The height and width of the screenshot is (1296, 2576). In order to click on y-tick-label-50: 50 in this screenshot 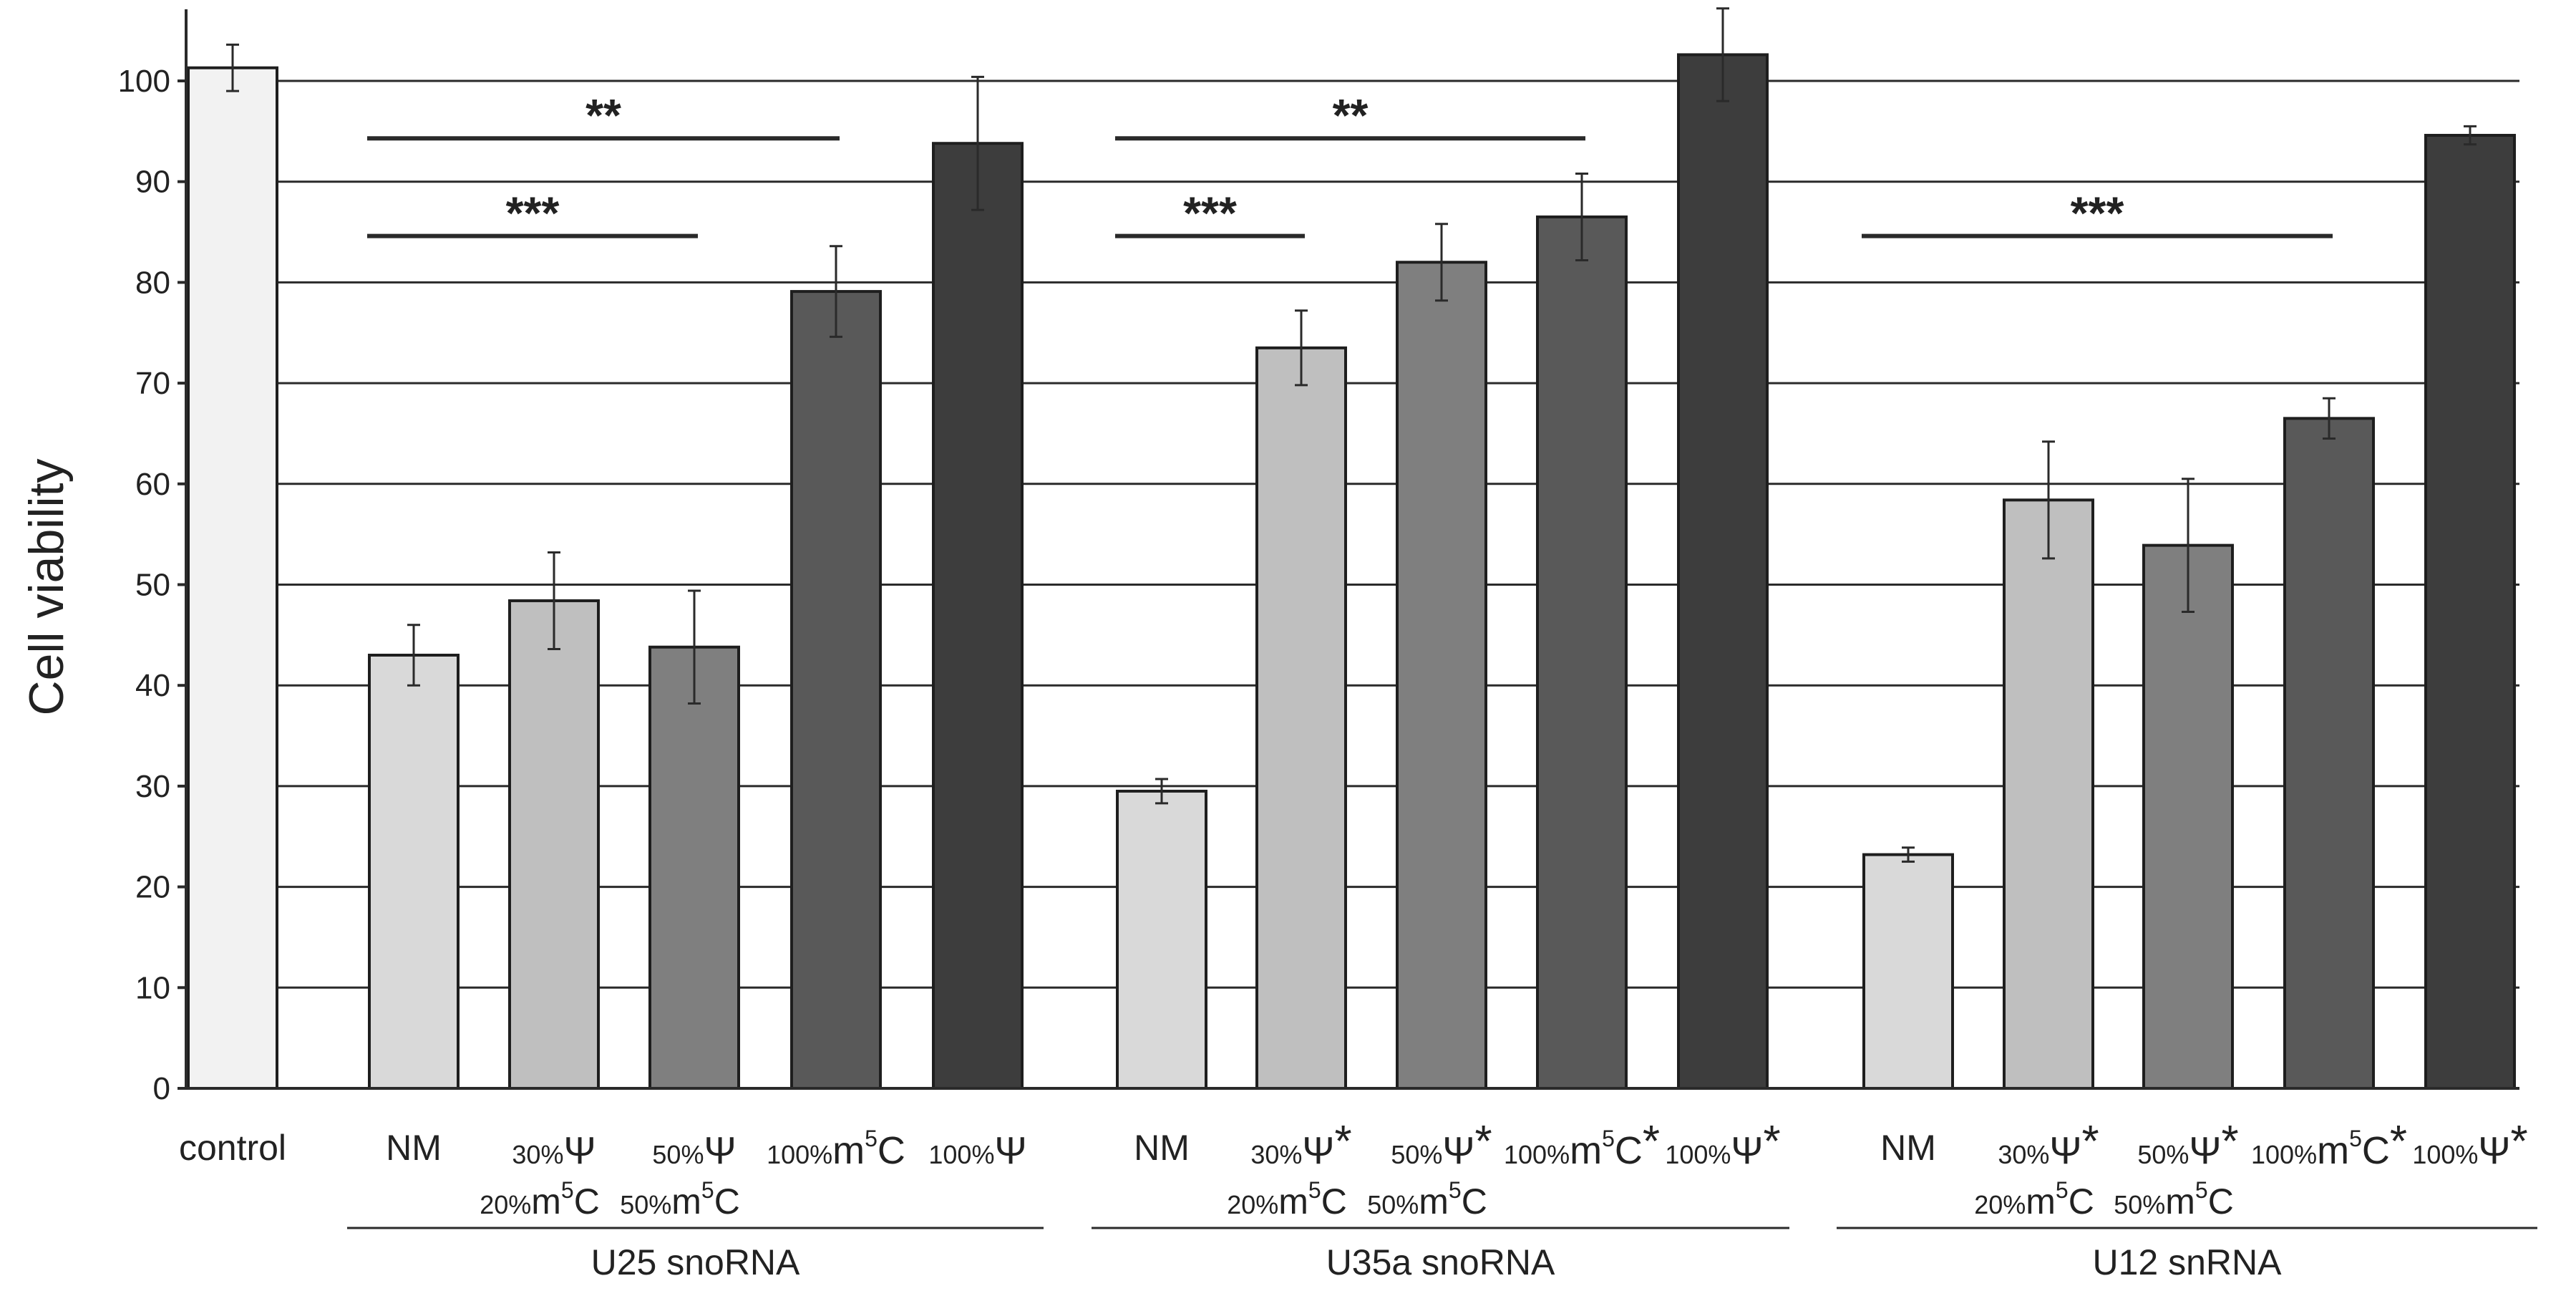, I will do `click(152, 585)`.